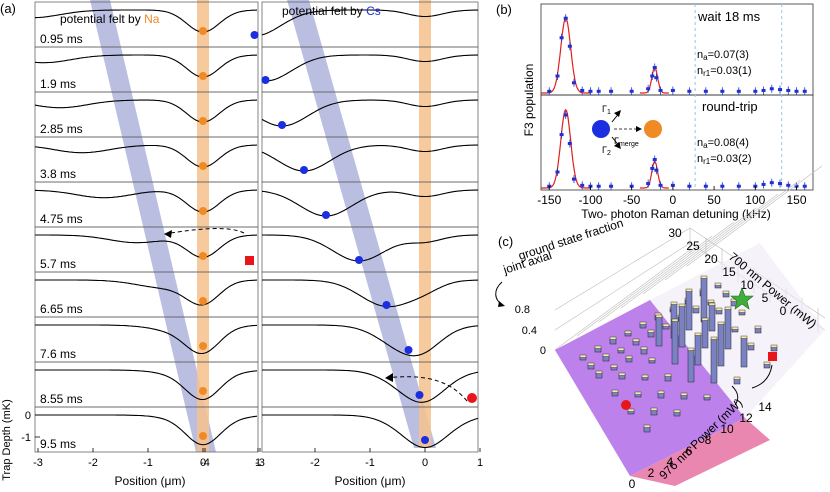  I want to click on cs-atom-schematic, so click(601, 129).